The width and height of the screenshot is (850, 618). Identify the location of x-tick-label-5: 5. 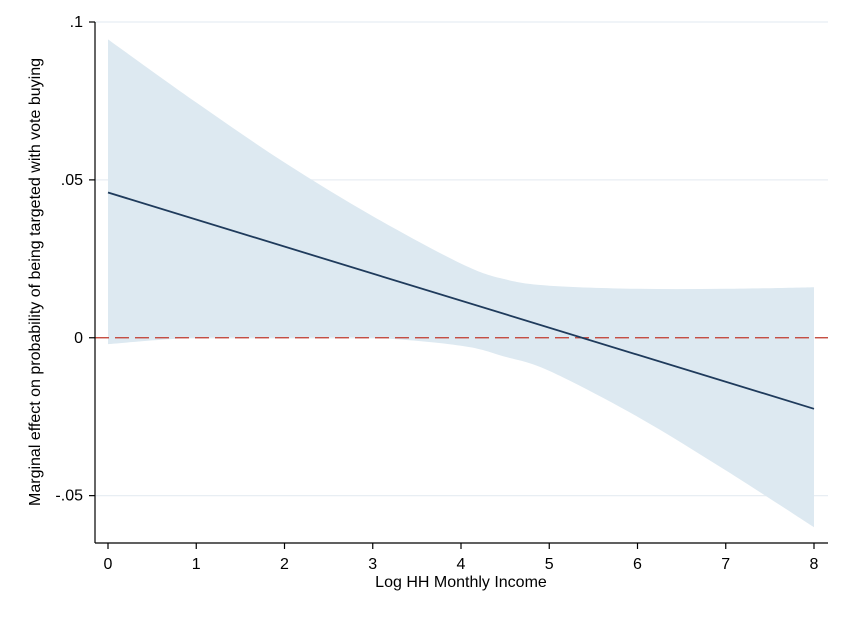
(549, 564).